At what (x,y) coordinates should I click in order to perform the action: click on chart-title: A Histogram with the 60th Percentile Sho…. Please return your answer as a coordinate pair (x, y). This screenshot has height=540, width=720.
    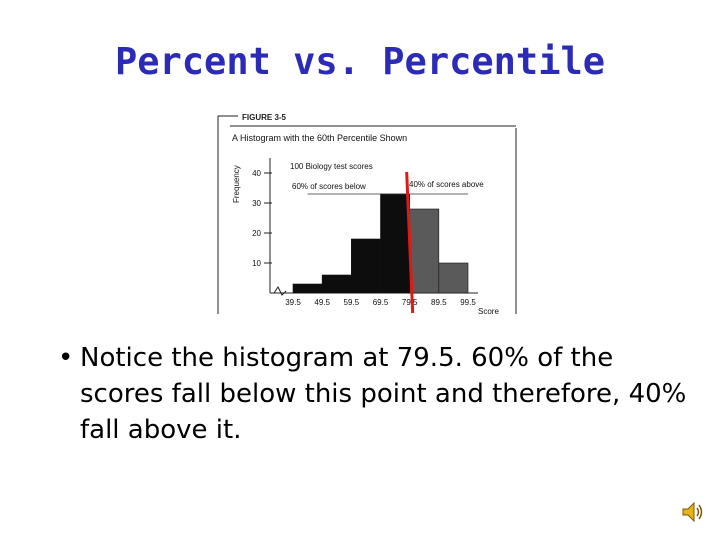
    Looking at the image, I should click on (319, 138).